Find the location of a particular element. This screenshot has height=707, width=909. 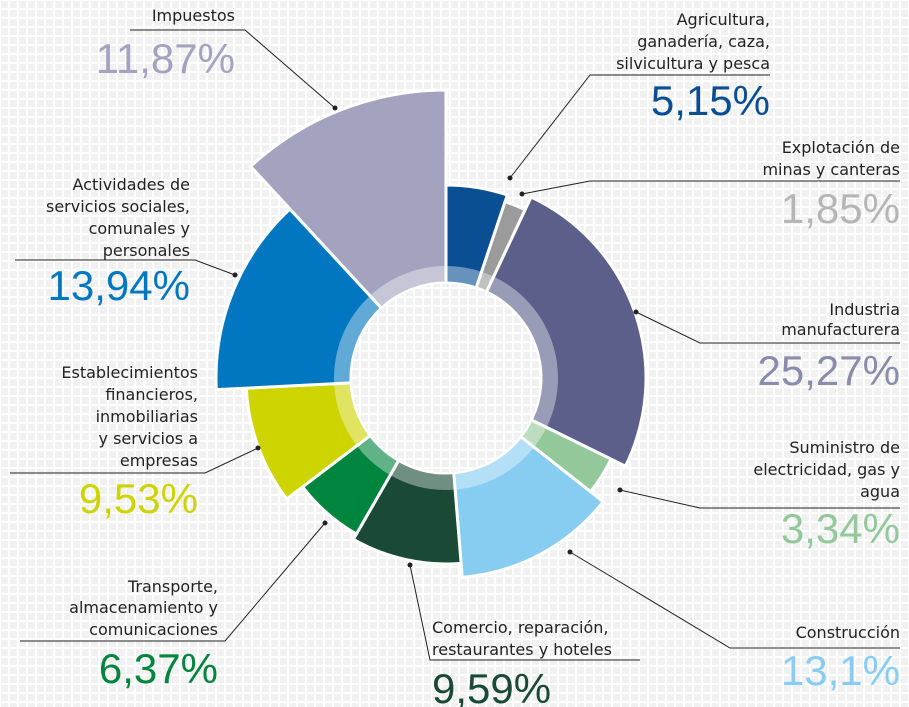

category-label: comunales y is located at coordinates (139, 228).